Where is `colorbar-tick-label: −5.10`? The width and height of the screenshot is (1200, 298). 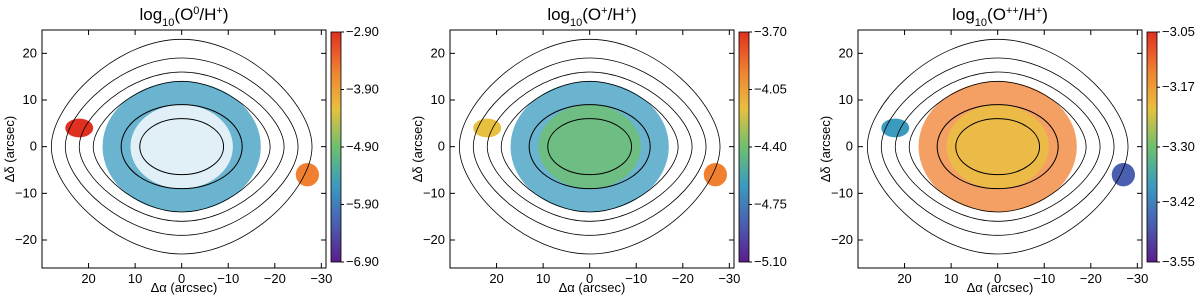
colorbar-tick-label: −5.10 is located at coordinates (770, 261).